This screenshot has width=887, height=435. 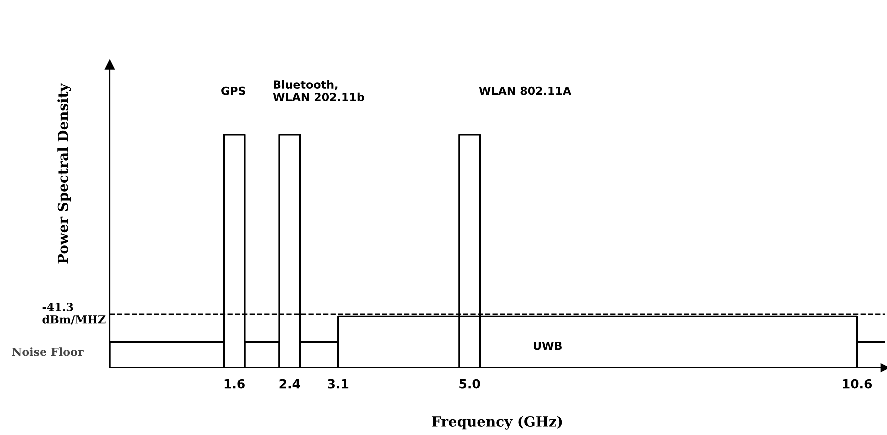 I want to click on text: Noise Floor, so click(x=48, y=352).